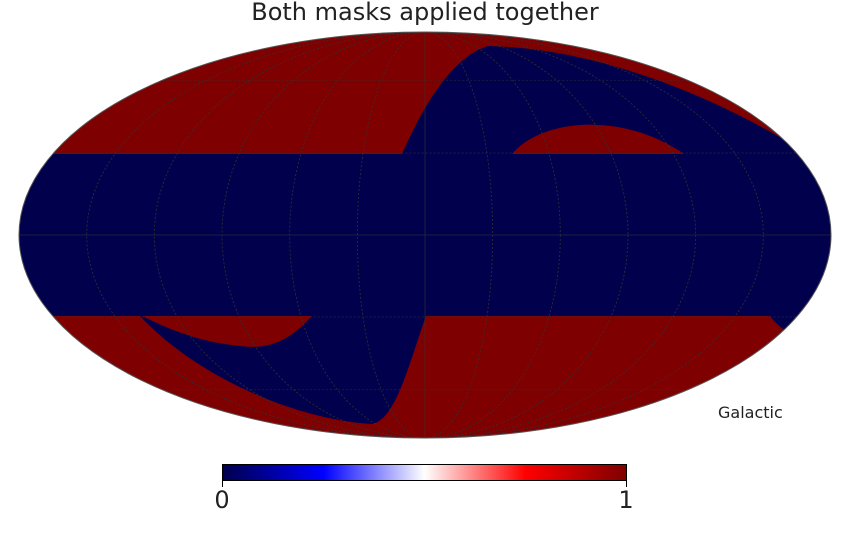  Describe the element at coordinates (626, 484) in the screenshot. I see `colorbar-tick-max` at that location.